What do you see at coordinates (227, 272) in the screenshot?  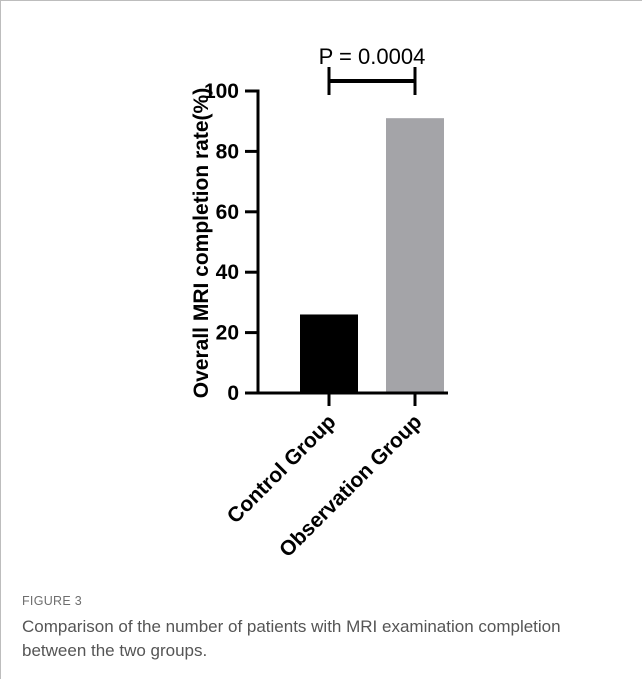 I see `y-tick-label-40: 40` at bounding box center [227, 272].